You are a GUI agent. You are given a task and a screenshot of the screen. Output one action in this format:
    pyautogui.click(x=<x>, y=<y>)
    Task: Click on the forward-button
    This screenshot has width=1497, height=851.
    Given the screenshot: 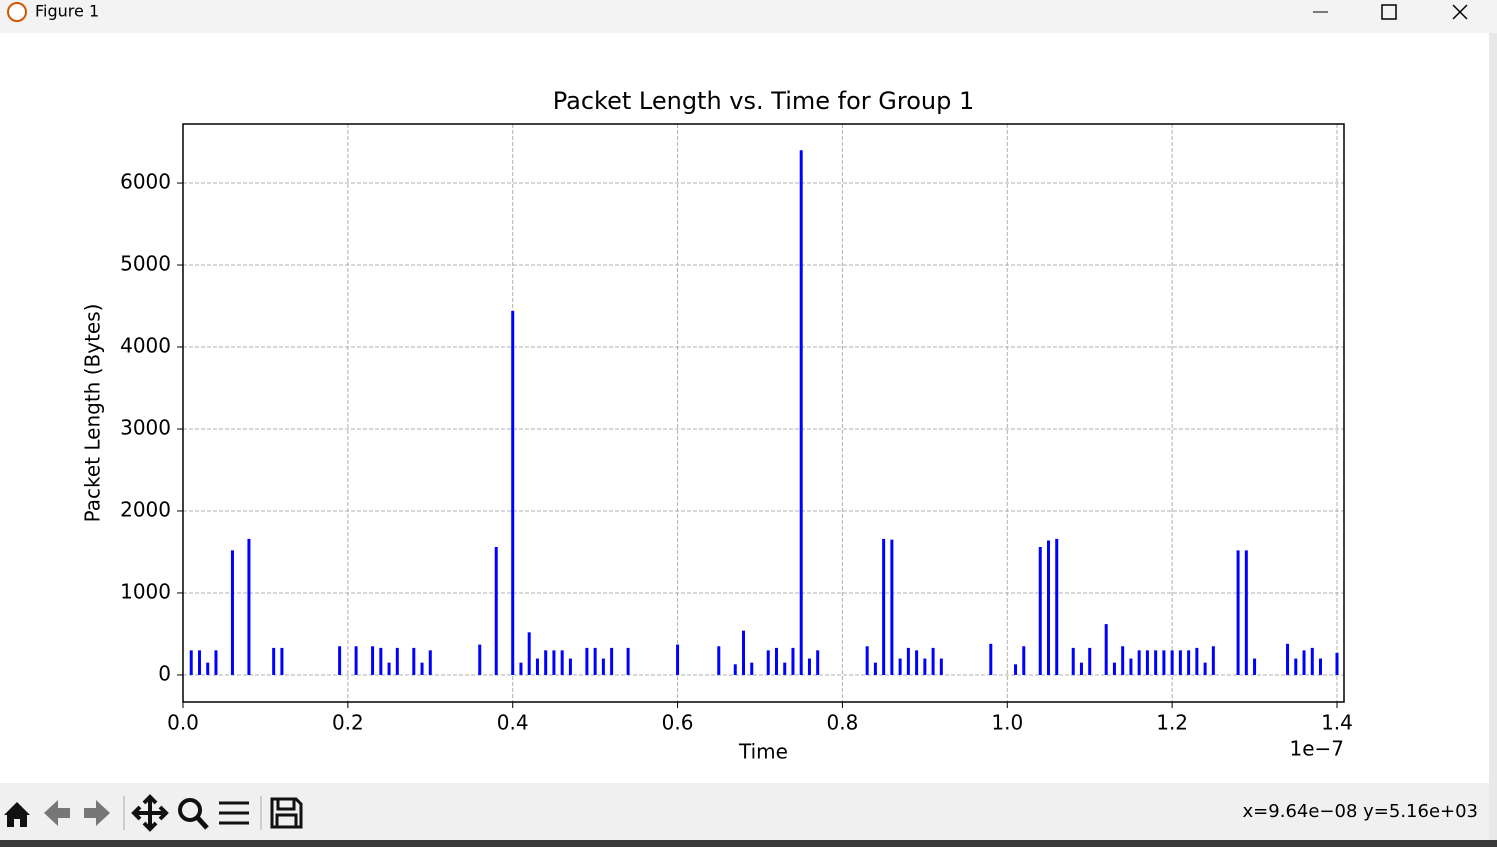 What is the action you would take?
    pyautogui.click(x=97, y=813)
    